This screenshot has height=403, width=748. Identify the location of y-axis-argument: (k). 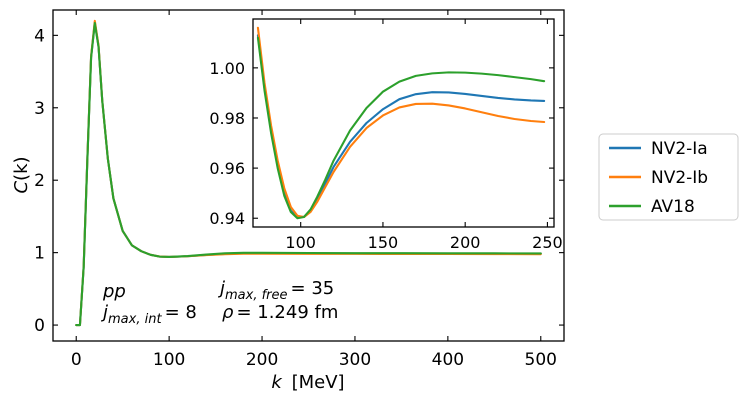
(21, 168).